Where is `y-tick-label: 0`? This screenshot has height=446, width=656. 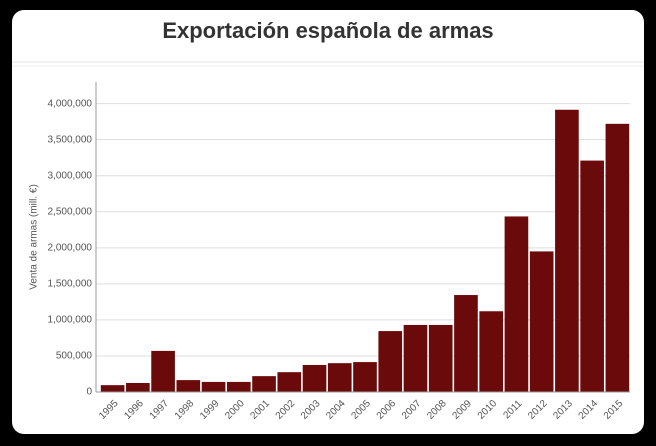
y-tick-label: 0 is located at coordinates (89, 392).